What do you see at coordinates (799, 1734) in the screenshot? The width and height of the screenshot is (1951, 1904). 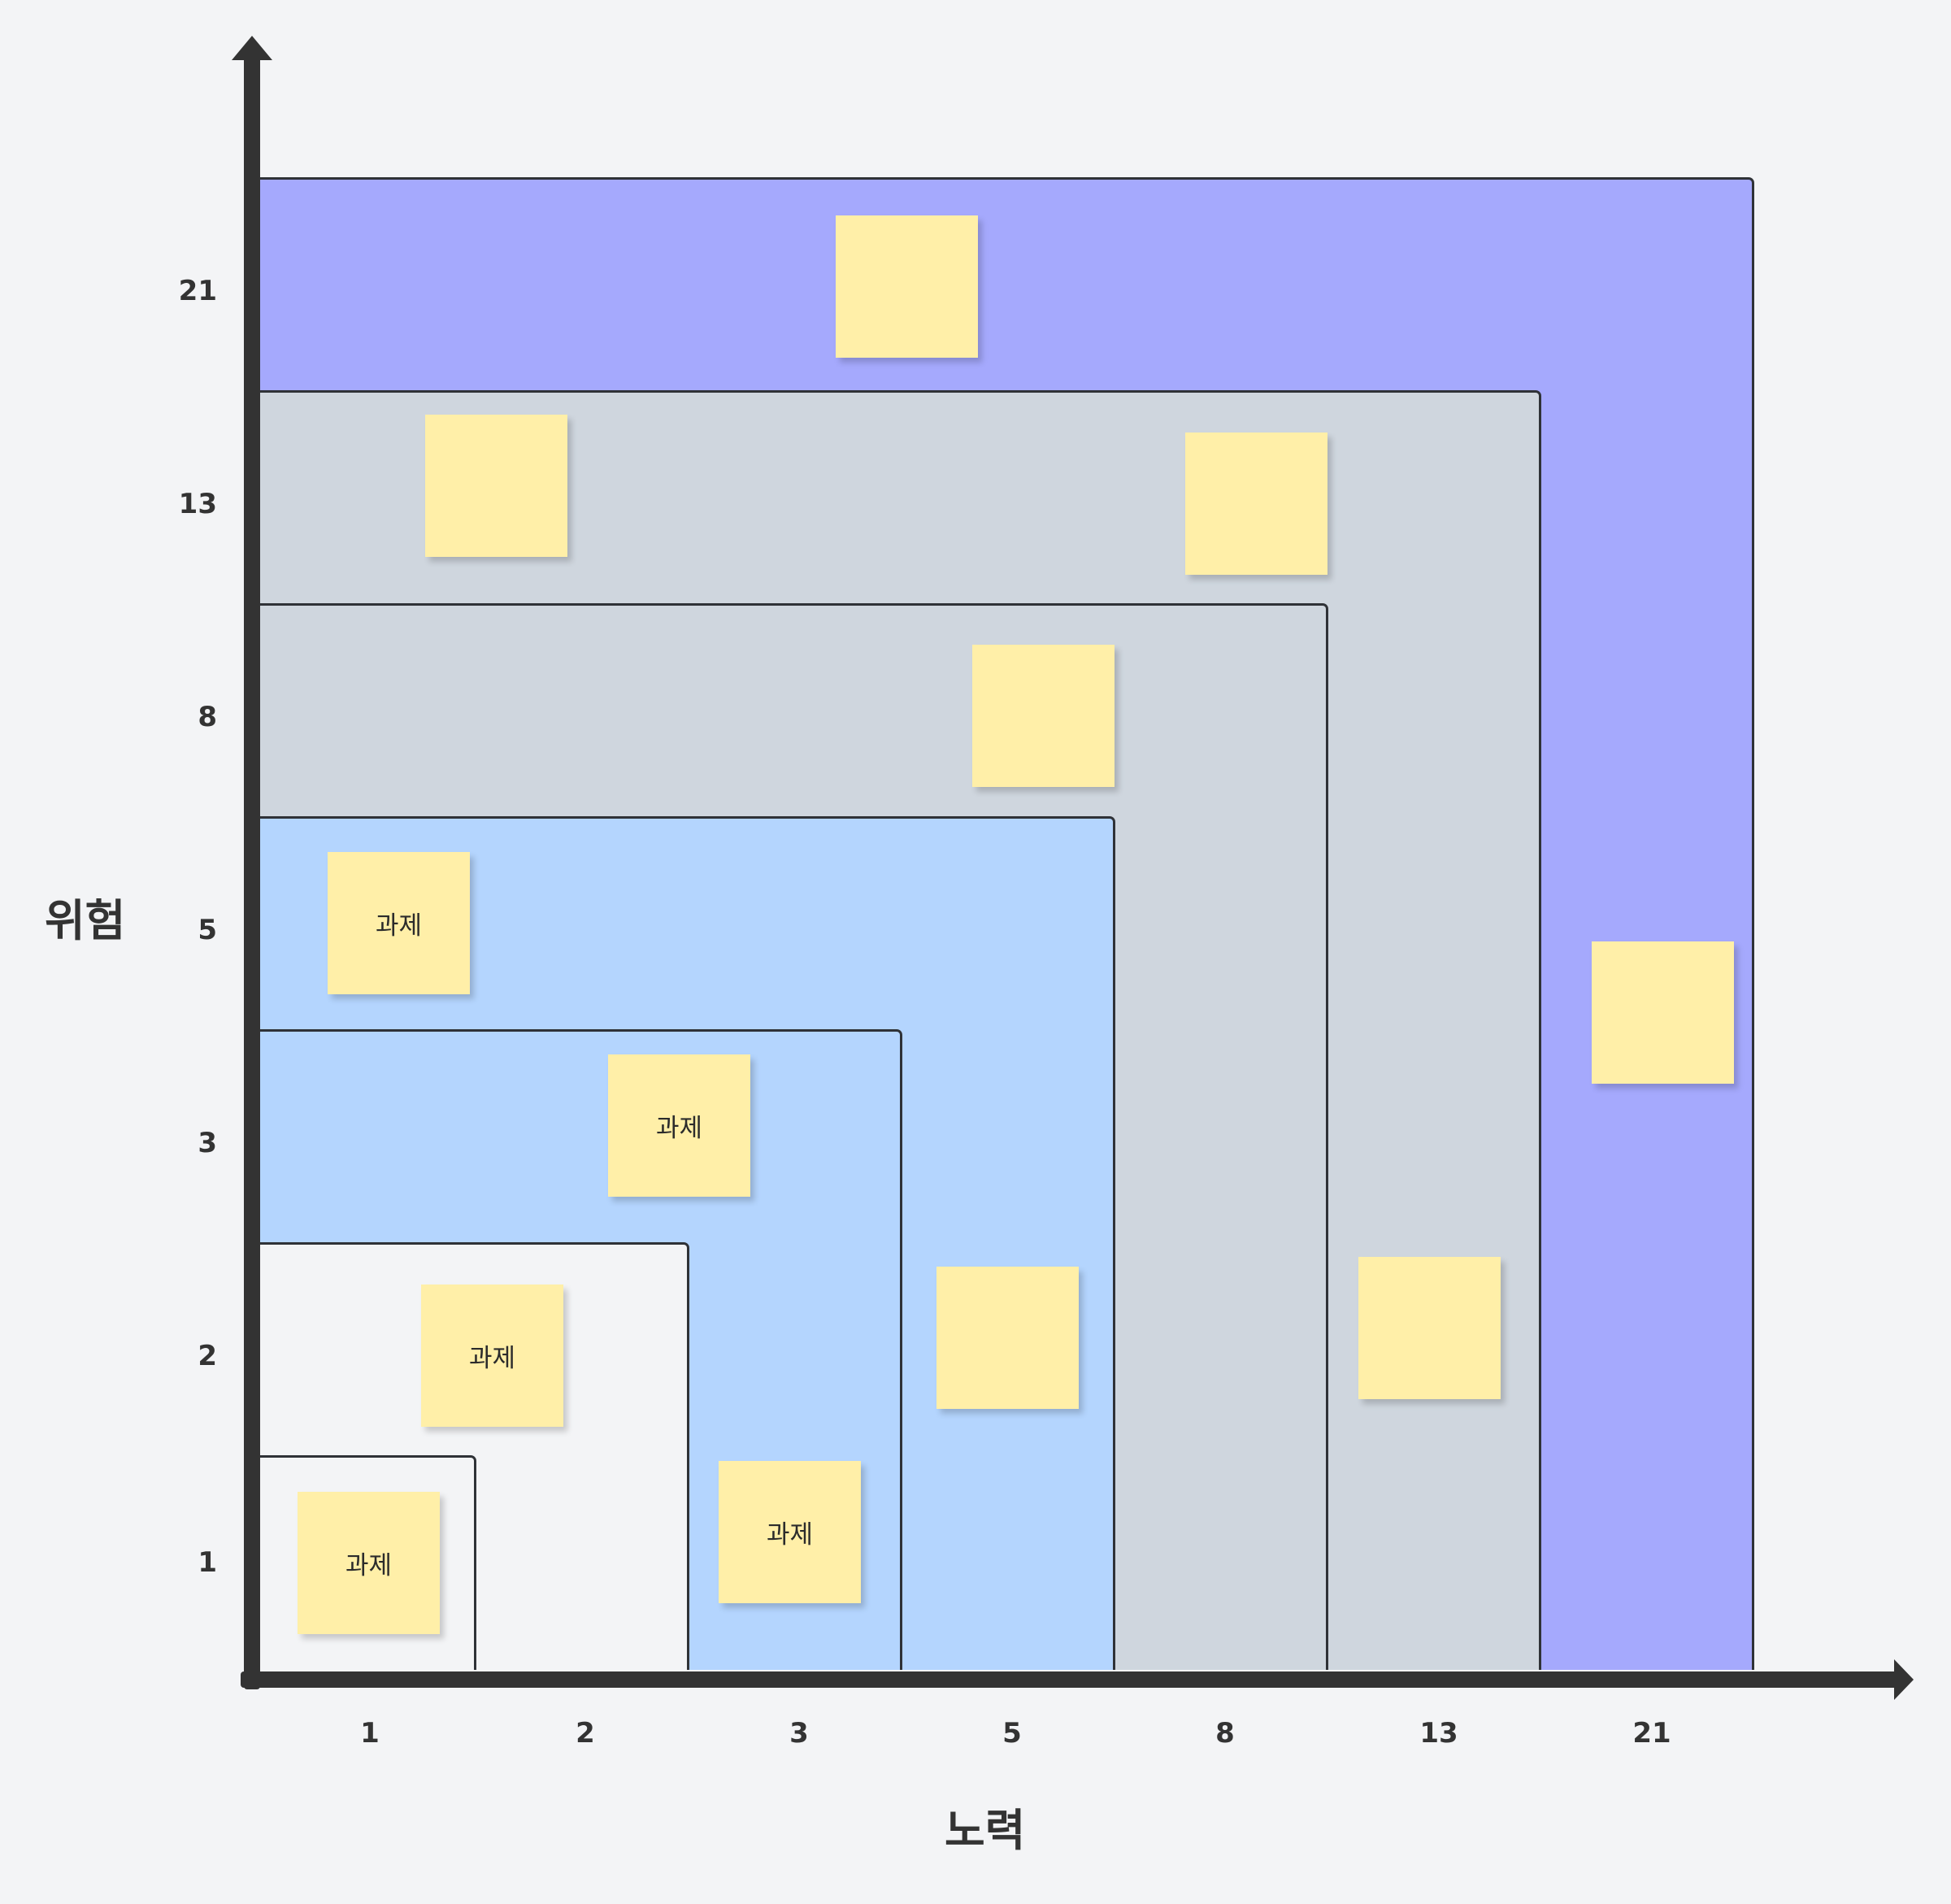 I see `x-tick-label: 3` at bounding box center [799, 1734].